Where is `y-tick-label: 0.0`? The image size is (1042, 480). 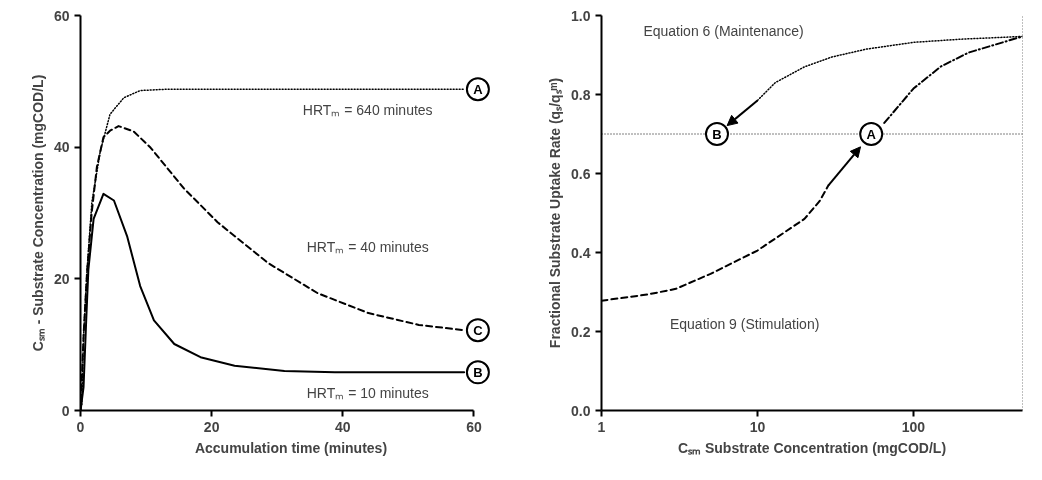 y-tick-label: 0.0 is located at coordinates (581, 410).